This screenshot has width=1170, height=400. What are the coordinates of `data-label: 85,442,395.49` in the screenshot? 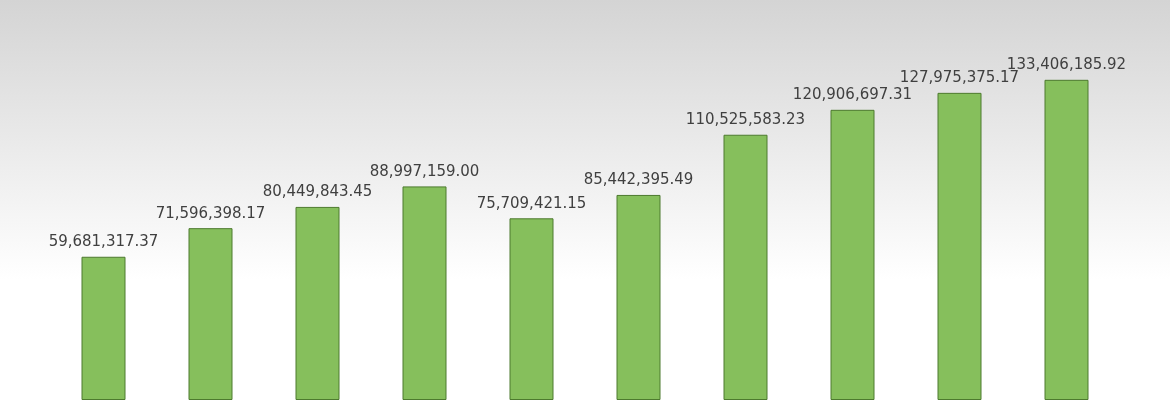 It's located at (638, 179).